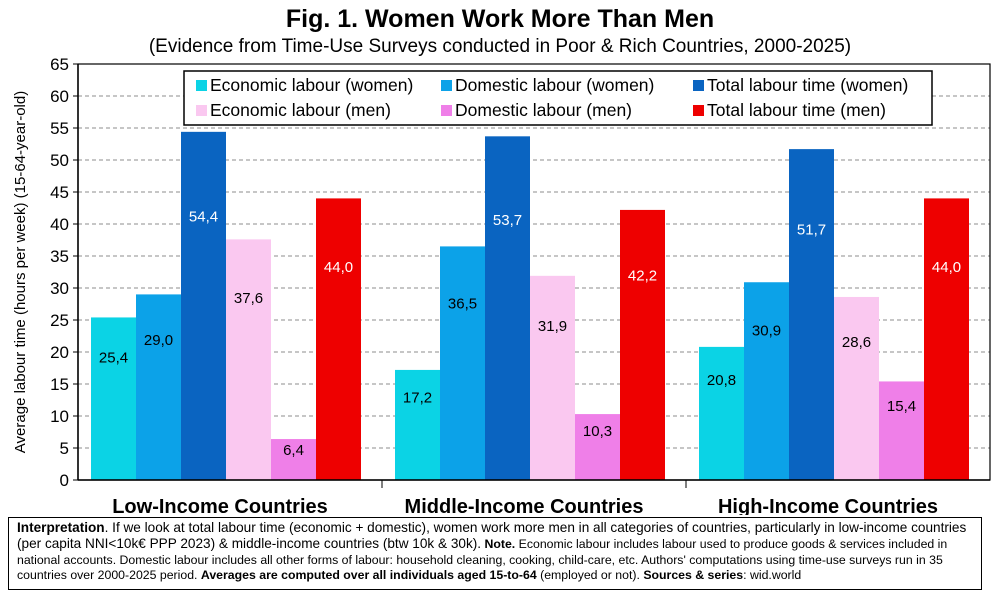 This screenshot has width=1000, height=600. Describe the element at coordinates (64, 480) in the screenshot. I see `y-tick-label: 0` at that location.